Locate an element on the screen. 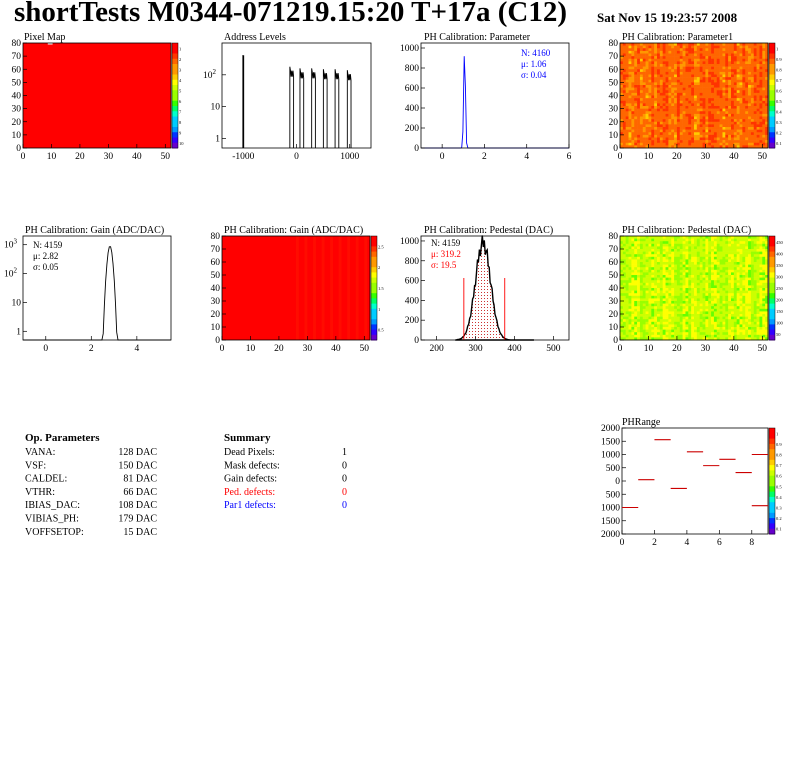  ph-cal-pedestal-map-colorbar-cell is located at coordinates (772, 296).